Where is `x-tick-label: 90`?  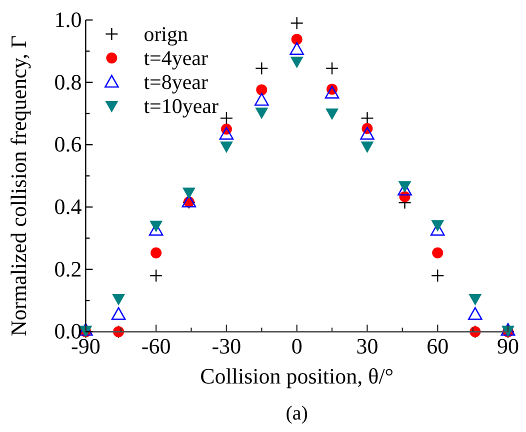 x-tick-label: 90 is located at coordinates (508, 346).